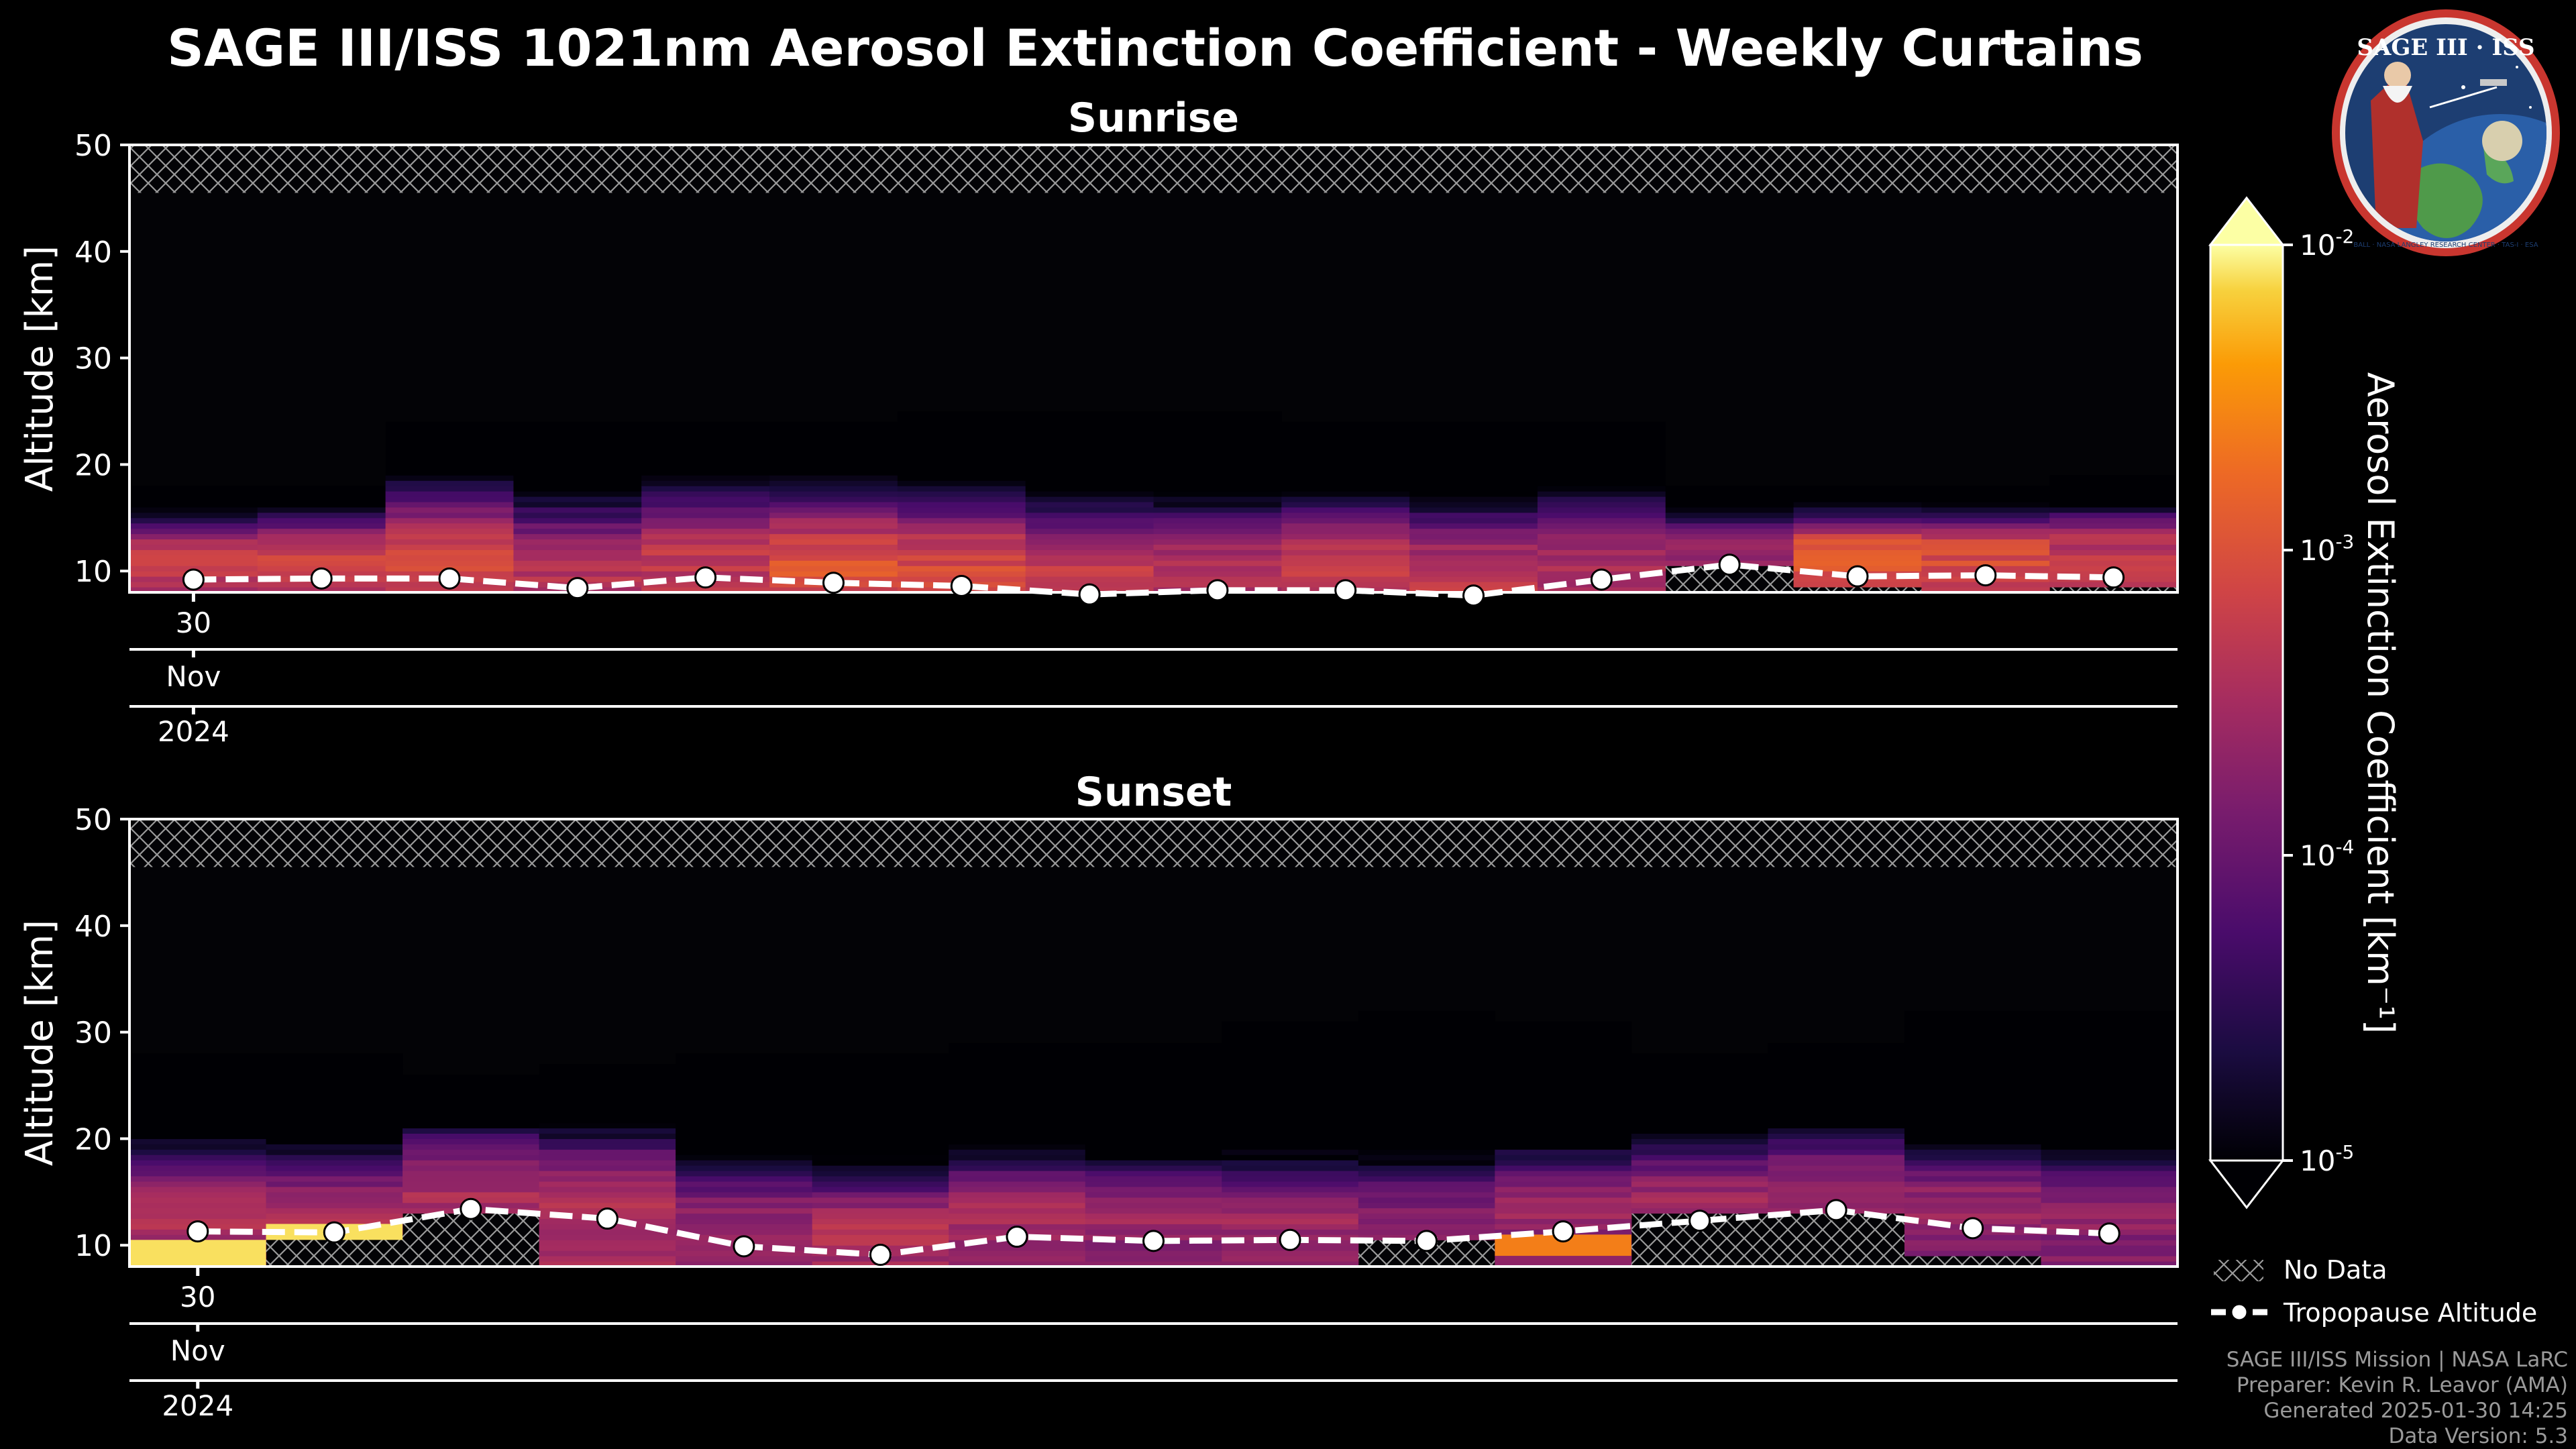 The height and width of the screenshot is (1449, 2576). What do you see at coordinates (93, 252) in the screenshot?
I see `y-tick-label: 40` at bounding box center [93, 252].